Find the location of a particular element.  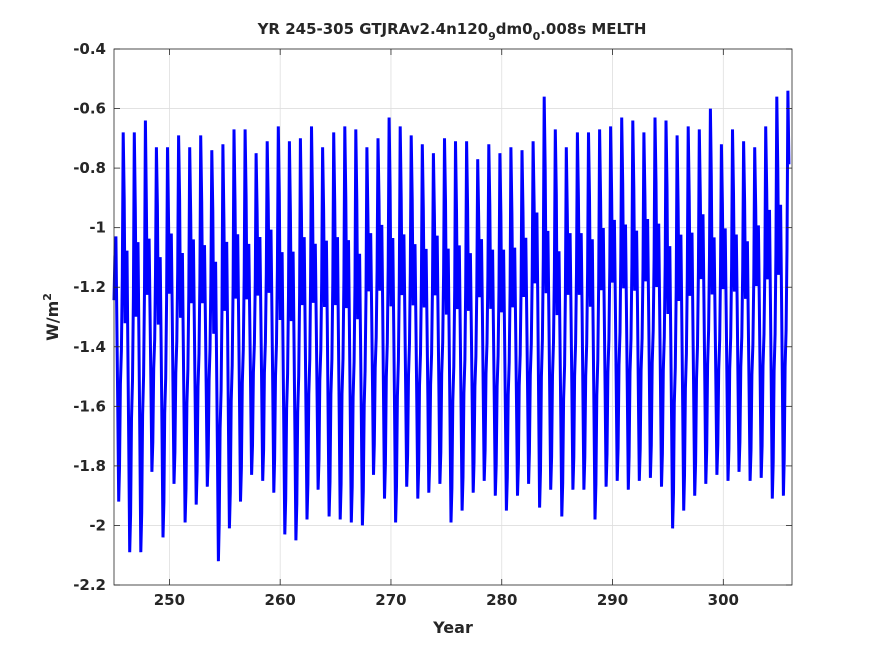

x-tick-label: 290 is located at coordinates (612, 600).